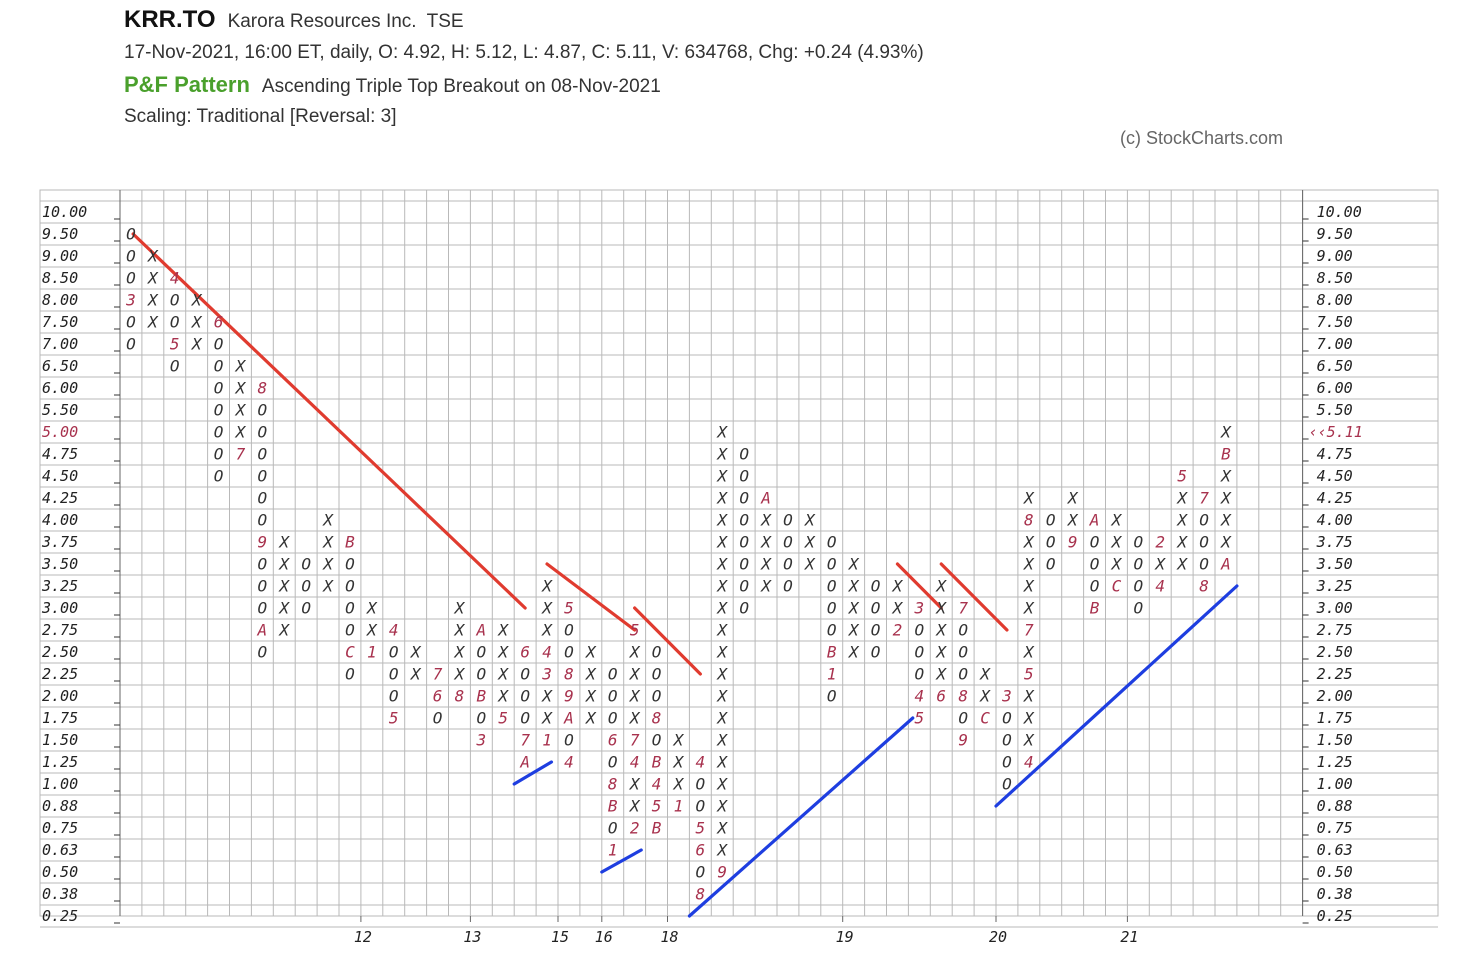 Image resolution: width=1474 pixels, height=962 pixels. Describe the element at coordinates (60, 432) in the screenshot. I see `y-tick-label: 5.00` at that location.